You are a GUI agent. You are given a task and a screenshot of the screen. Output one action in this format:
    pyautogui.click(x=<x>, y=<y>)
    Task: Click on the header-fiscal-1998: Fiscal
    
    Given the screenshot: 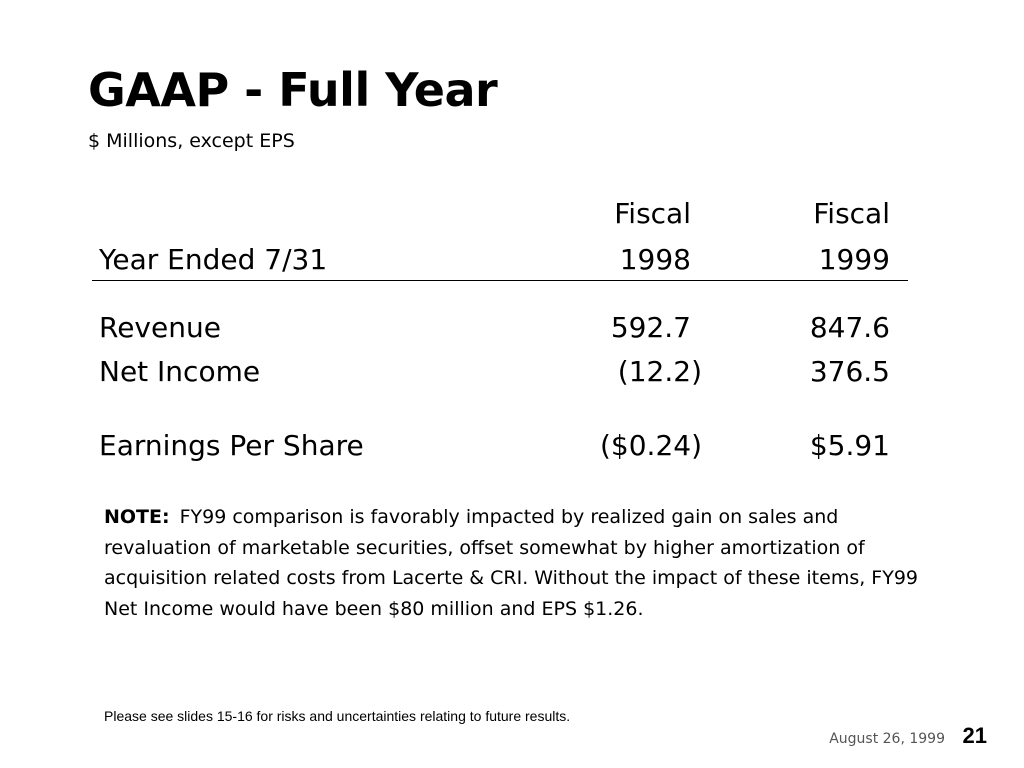 What is the action you would take?
    pyautogui.click(x=652, y=213)
    